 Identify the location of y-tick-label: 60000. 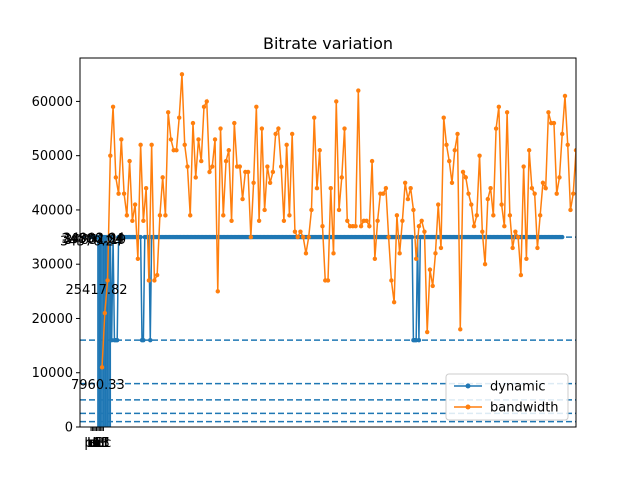
(52, 102).